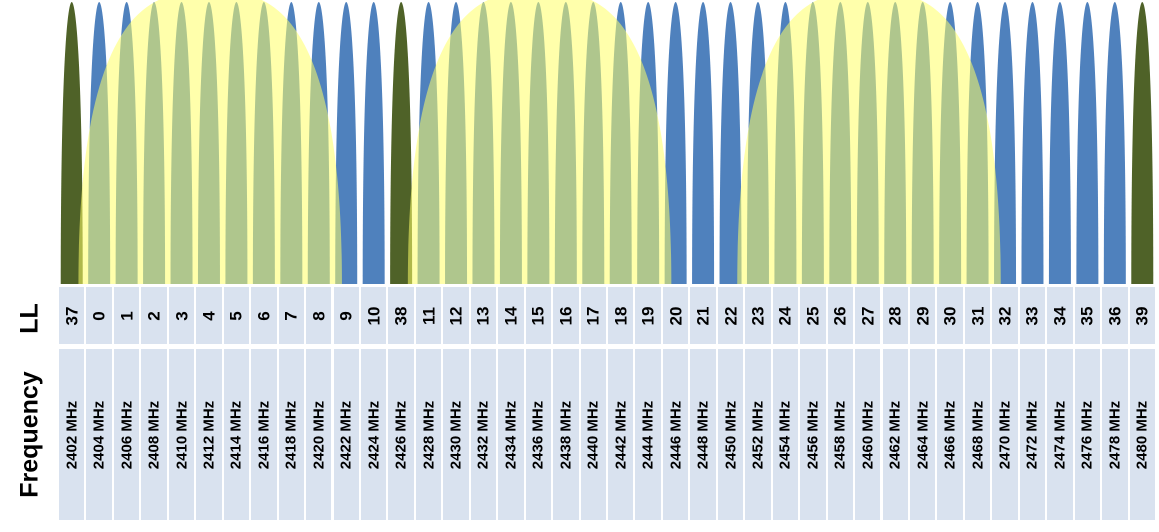 The width and height of the screenshot is (1159, 532). I want to click on ll-channel-number: 19, so click(648, 315).